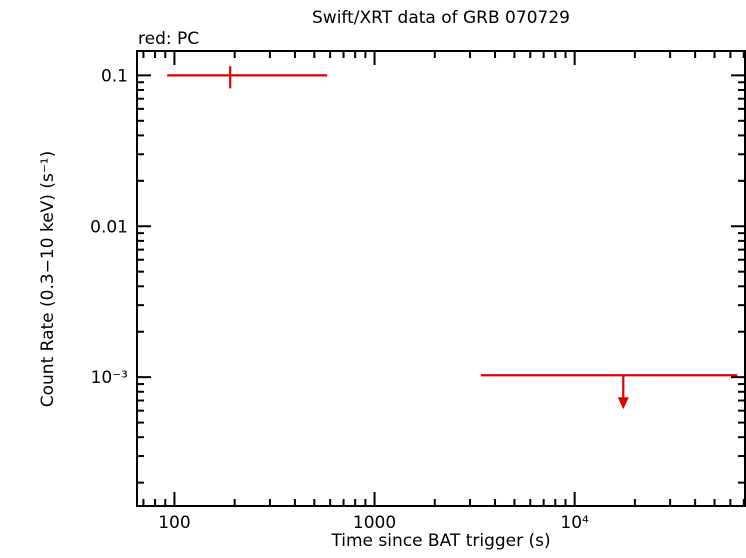 This screenshot has width=746, height=558. Describe the element at coordinates (109, 227) in the screenshot. I see `y-tick-label: 0.01` at that location.